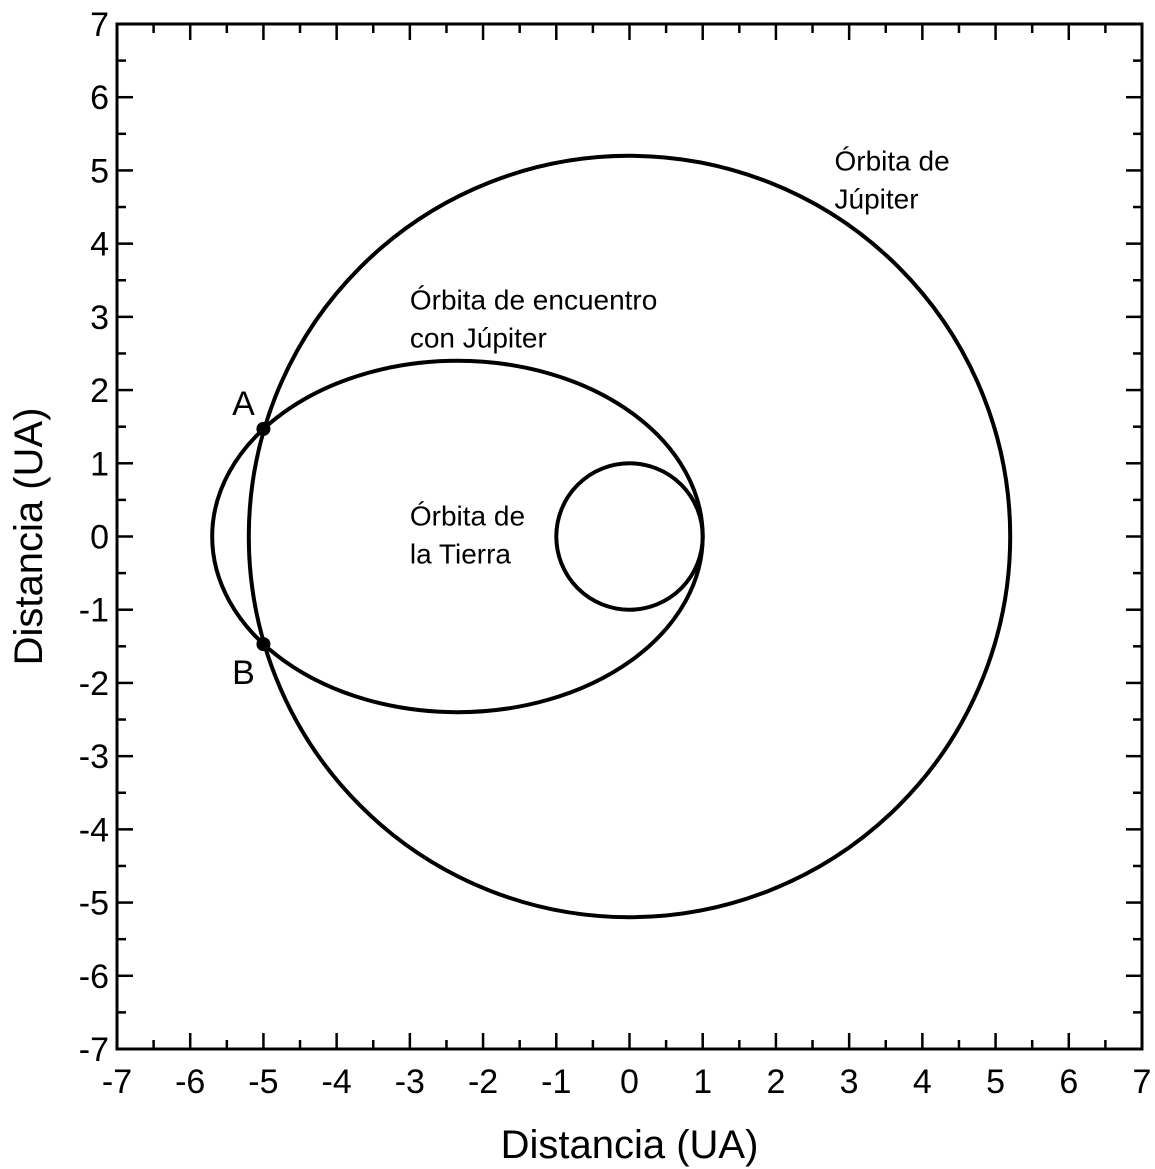 The height and width of the screenshot is (1169, 1155). Describe the element at coordinates (410, 1082) in the screenshot. I see `x-tick-label: -3` at that location.